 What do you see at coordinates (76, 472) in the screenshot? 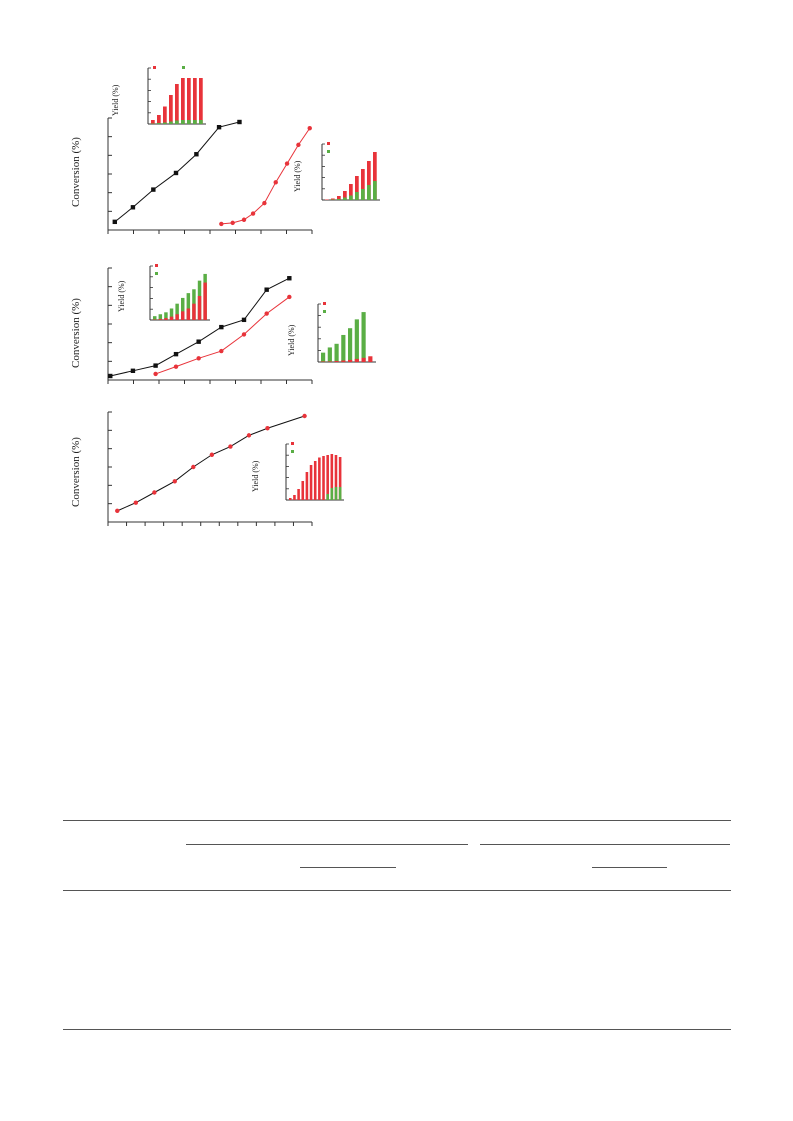
I see `conversion-axis-label-bottom: Conversion (%)` at bounding box center [76, 472].